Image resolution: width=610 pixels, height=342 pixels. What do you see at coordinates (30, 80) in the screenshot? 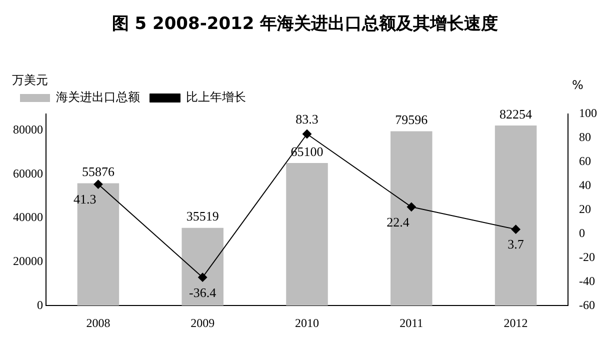
I see `y-axis-title: 万美元` at bounding box center [30, 80].